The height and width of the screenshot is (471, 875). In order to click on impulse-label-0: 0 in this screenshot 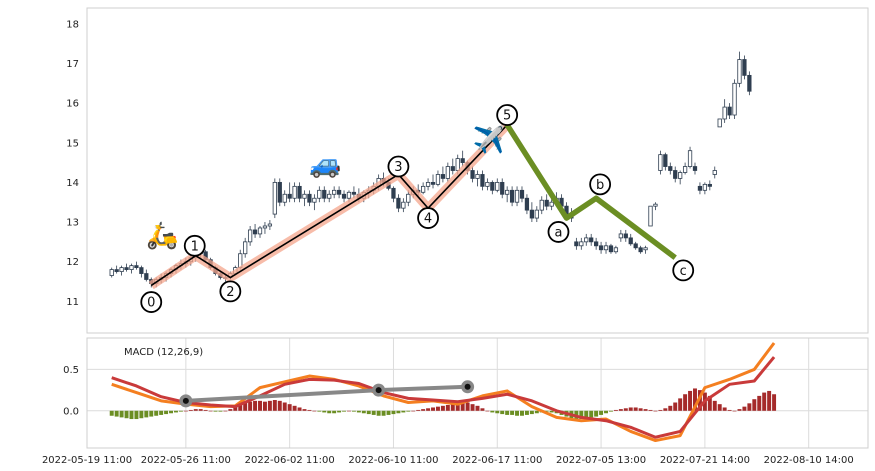, I will do `click(151, 303)`.